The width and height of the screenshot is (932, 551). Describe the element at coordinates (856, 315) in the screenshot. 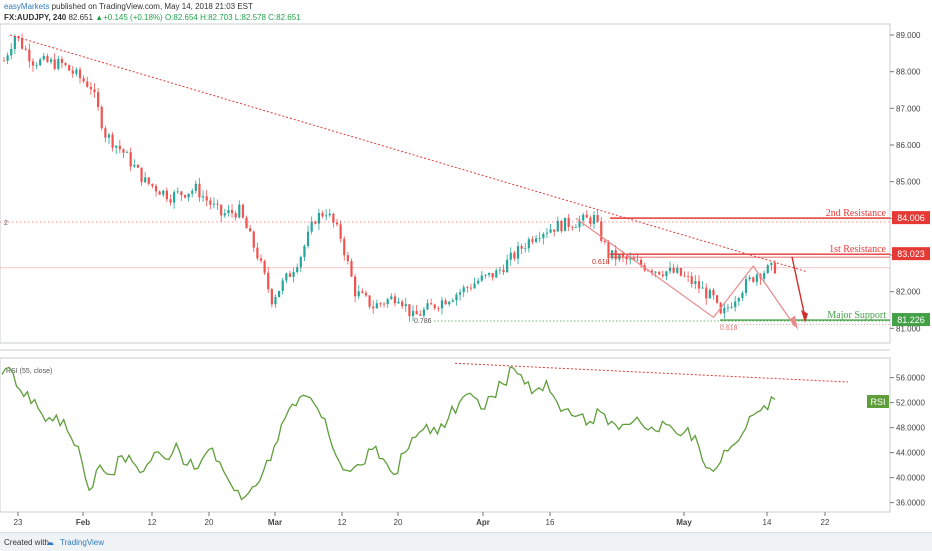

I see `level-label: Major Support` at that location.